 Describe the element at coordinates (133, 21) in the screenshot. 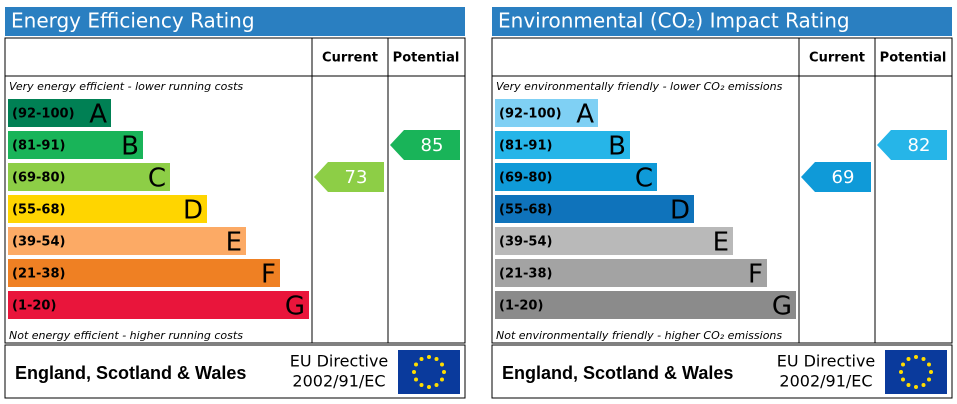

I see `panel-title: Energy Efficiency Rating` at that location.